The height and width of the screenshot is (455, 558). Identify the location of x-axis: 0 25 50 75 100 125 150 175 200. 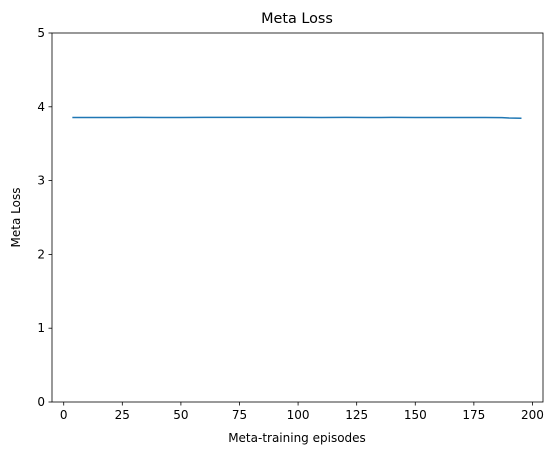
(302, 412).